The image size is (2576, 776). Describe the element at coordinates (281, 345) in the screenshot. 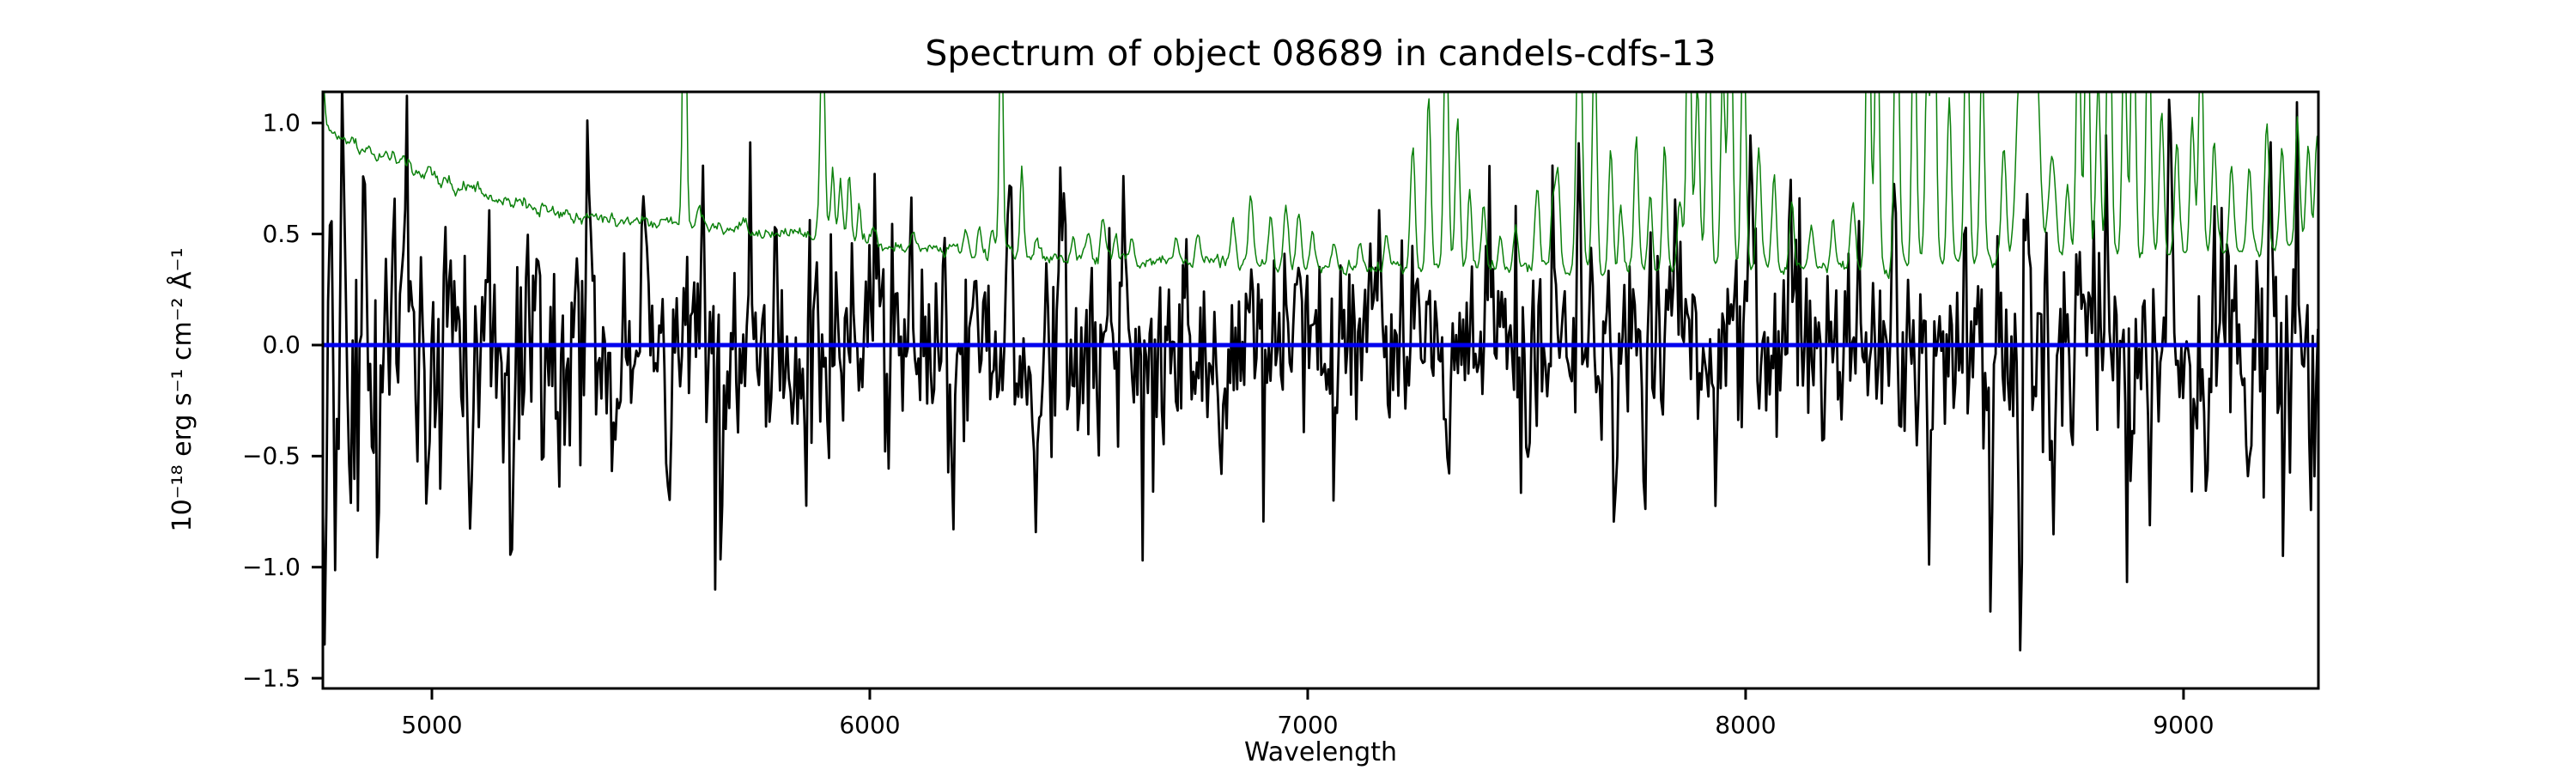

I see `y-tick-label: 0.0` at that location.